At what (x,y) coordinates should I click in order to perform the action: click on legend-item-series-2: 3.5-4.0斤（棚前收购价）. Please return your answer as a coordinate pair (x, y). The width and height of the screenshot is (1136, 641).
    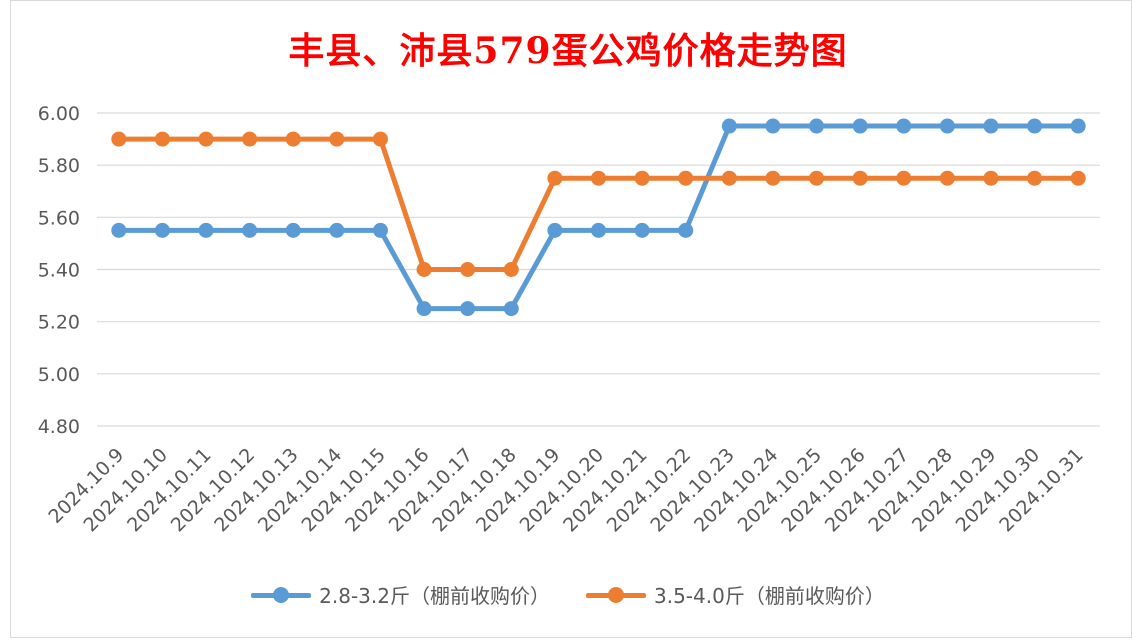
    Looking at the image, I should click on (735, 594).